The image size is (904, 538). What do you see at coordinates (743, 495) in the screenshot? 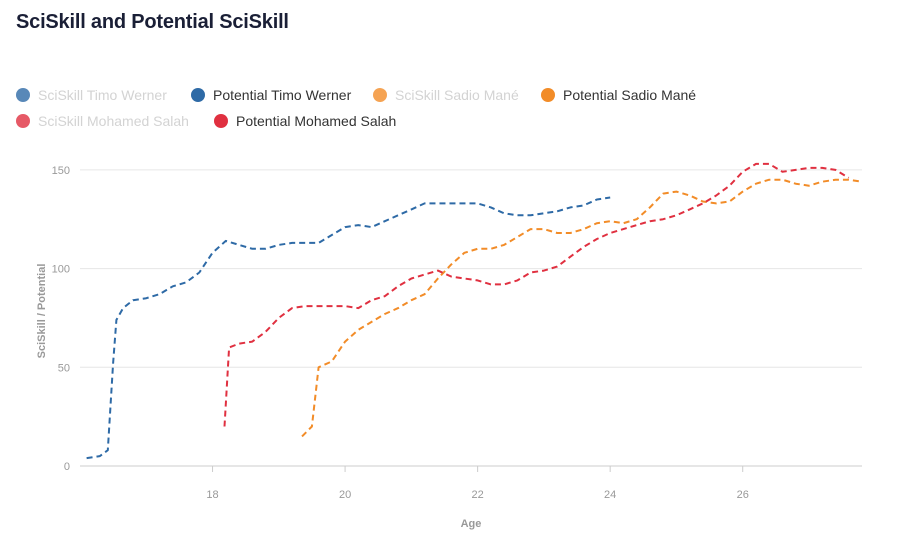
I see `x-tick-label: 26` at bounding box center [743, 495].